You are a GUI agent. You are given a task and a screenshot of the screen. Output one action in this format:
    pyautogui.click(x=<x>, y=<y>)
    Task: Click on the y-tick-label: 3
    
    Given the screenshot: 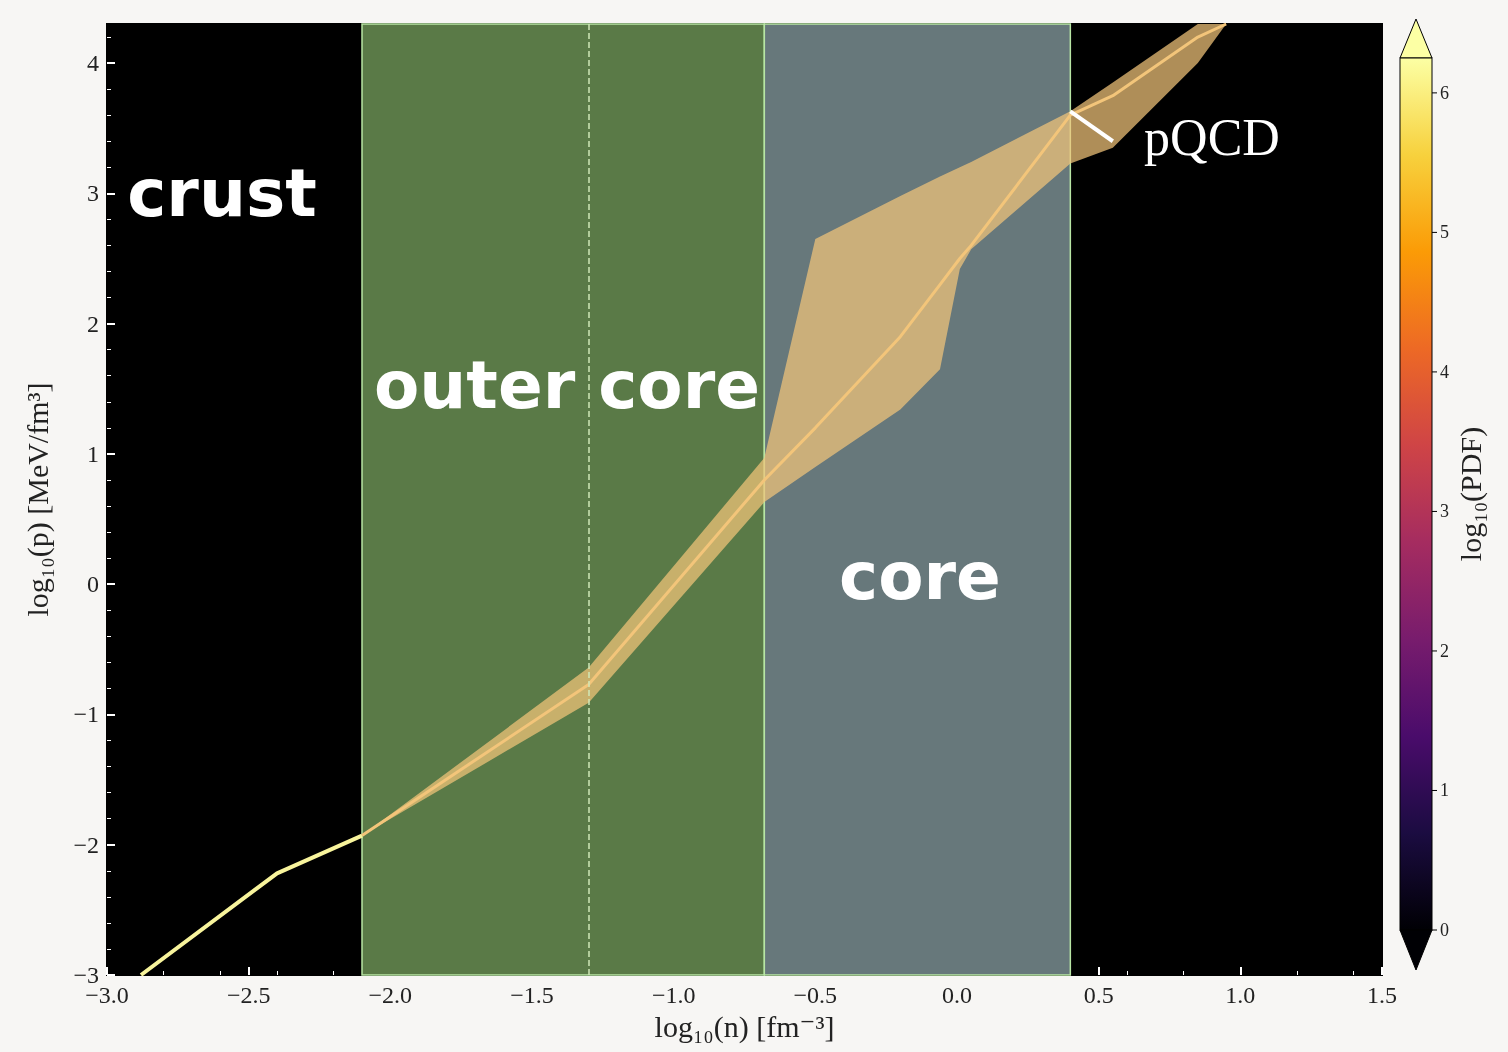 What is the action you would take?
    pyautogui.click(x=93, y=193)
    